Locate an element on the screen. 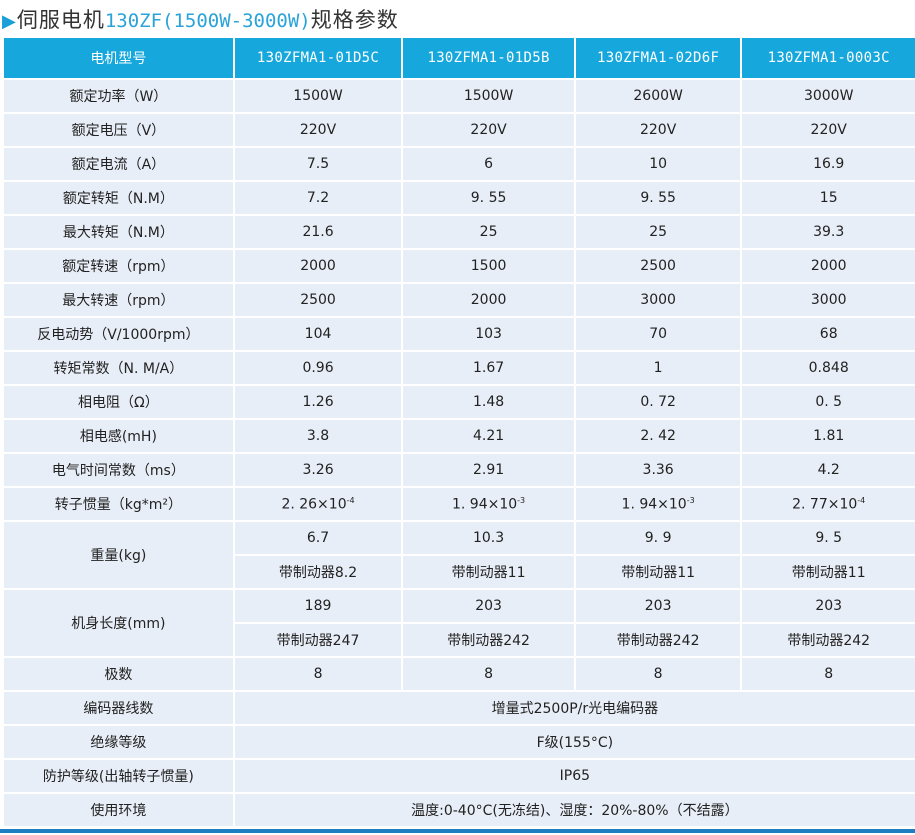 The width and height of the screenshot is (915, 835). table-row: 绝缘等级 F级(155°C) is located at coordinates (459, 742).